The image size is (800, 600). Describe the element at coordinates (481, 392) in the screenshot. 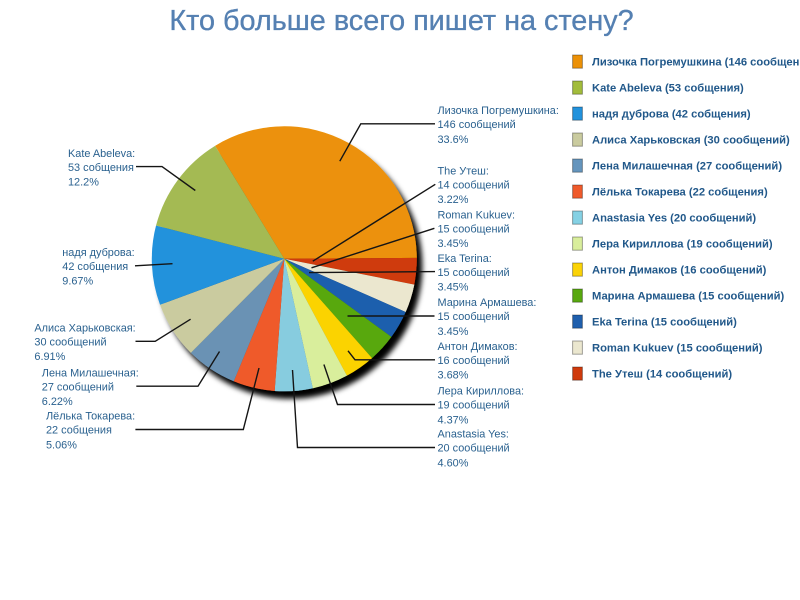

I see `svg-text: Лера Кириллова:` at that location.